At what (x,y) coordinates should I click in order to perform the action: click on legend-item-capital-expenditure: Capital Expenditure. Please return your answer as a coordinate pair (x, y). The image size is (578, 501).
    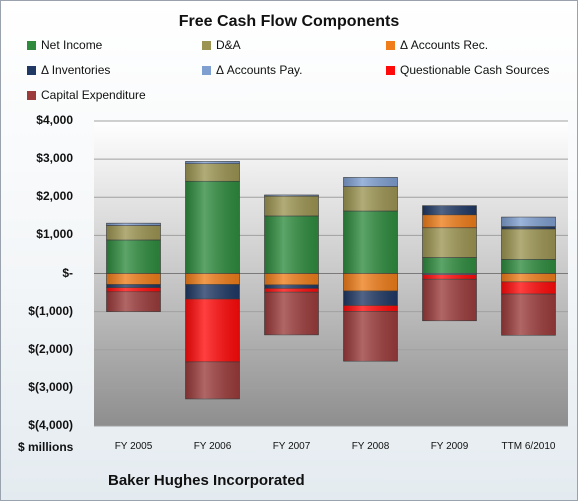
    Looking at the image, I should click on (86, 95).